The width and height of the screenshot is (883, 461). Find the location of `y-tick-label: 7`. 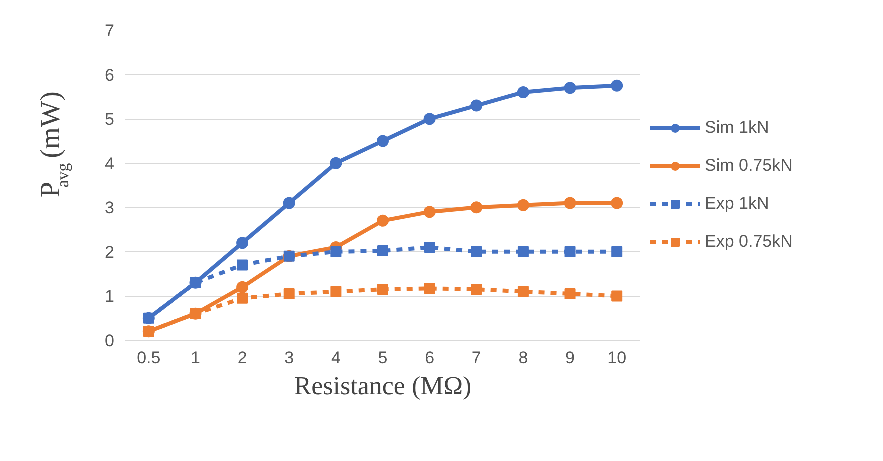

y-tick-label: 7 is located at coordinates (110, 31).